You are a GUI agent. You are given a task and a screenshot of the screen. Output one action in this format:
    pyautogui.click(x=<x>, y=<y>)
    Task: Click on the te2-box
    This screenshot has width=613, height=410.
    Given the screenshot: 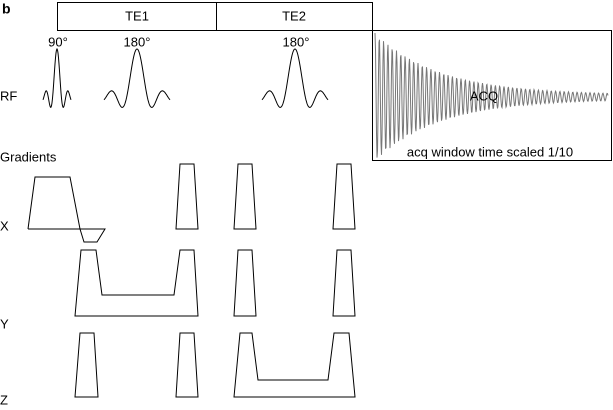 What is the action you would take?
    pyautogui.click(x=294, y=16)
    